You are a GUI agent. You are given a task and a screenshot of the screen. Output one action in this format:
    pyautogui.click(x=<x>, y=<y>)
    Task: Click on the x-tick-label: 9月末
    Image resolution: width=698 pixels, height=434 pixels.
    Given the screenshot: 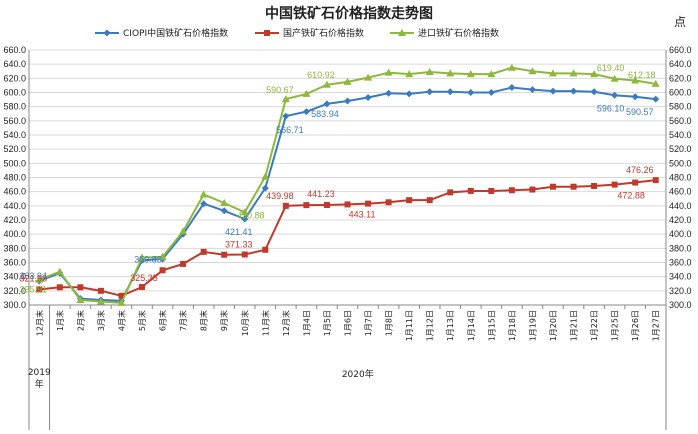 What is the action you would take?
    pyautogui.click(x=224, y=320)
    